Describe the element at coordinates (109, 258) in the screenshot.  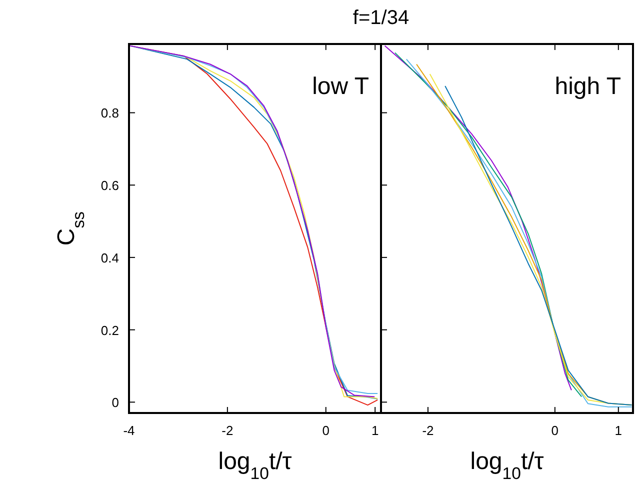
I see `y-tick-label: 0.4` at that location.